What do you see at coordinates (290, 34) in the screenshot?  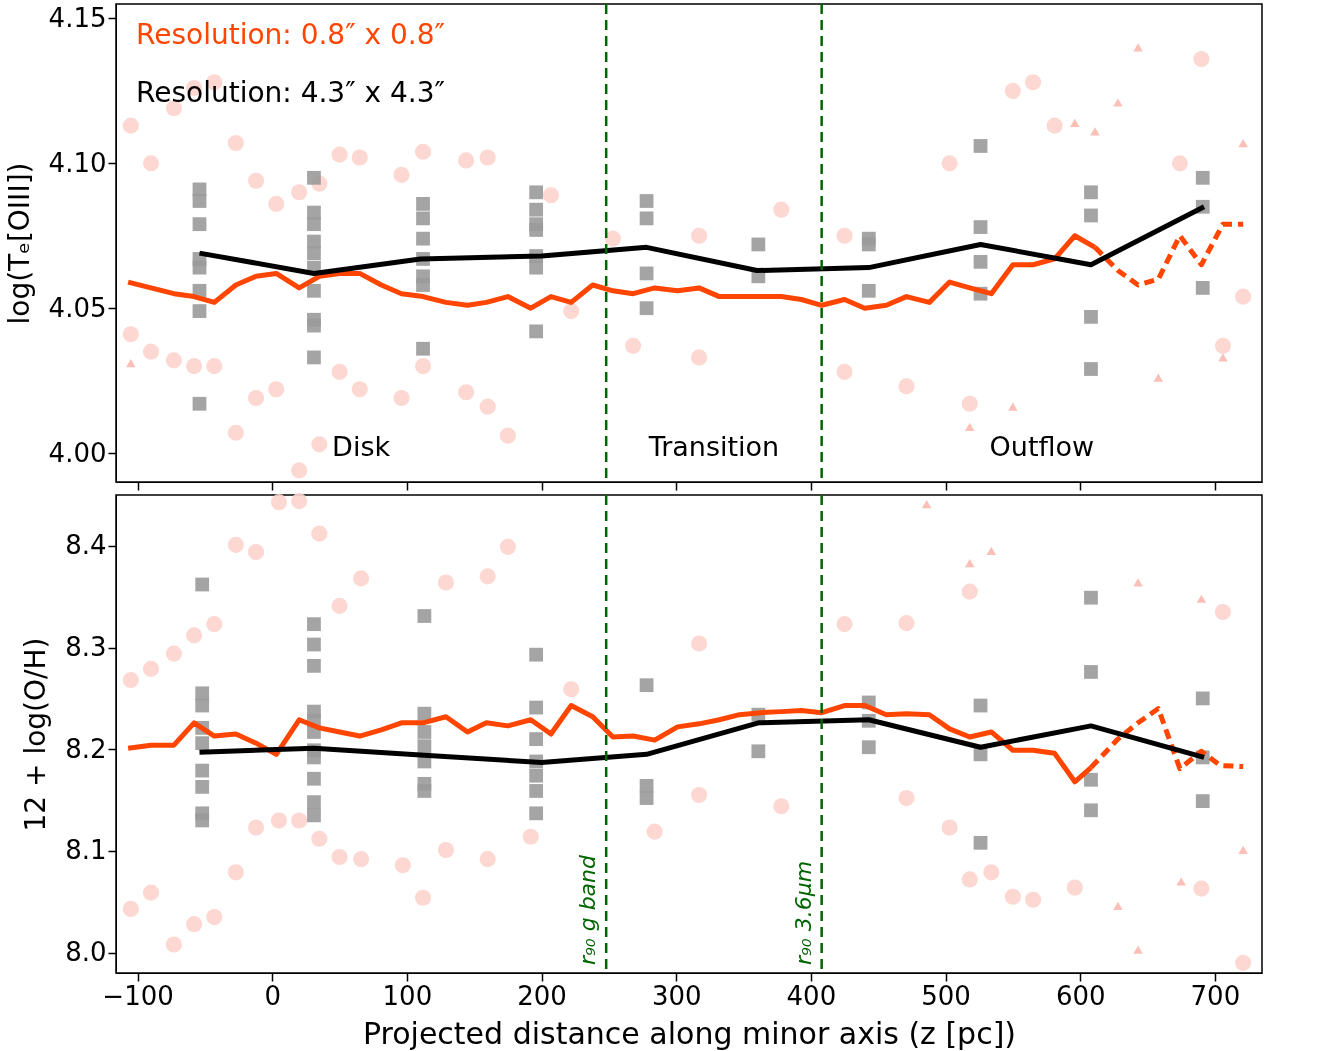 I see `text: Resolution: 0.8″ x 0.8″` at bounding box center [290, 34].